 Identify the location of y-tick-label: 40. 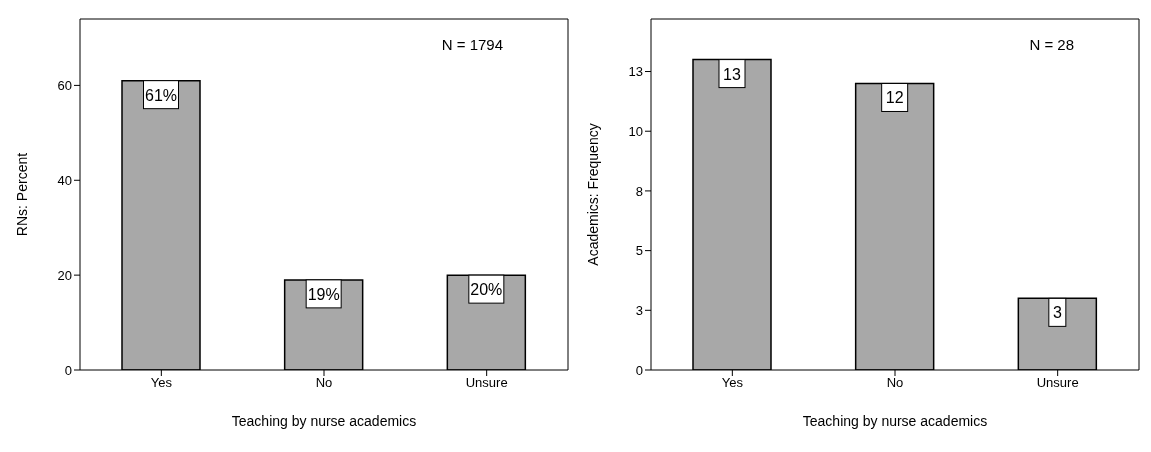
(64, 180).